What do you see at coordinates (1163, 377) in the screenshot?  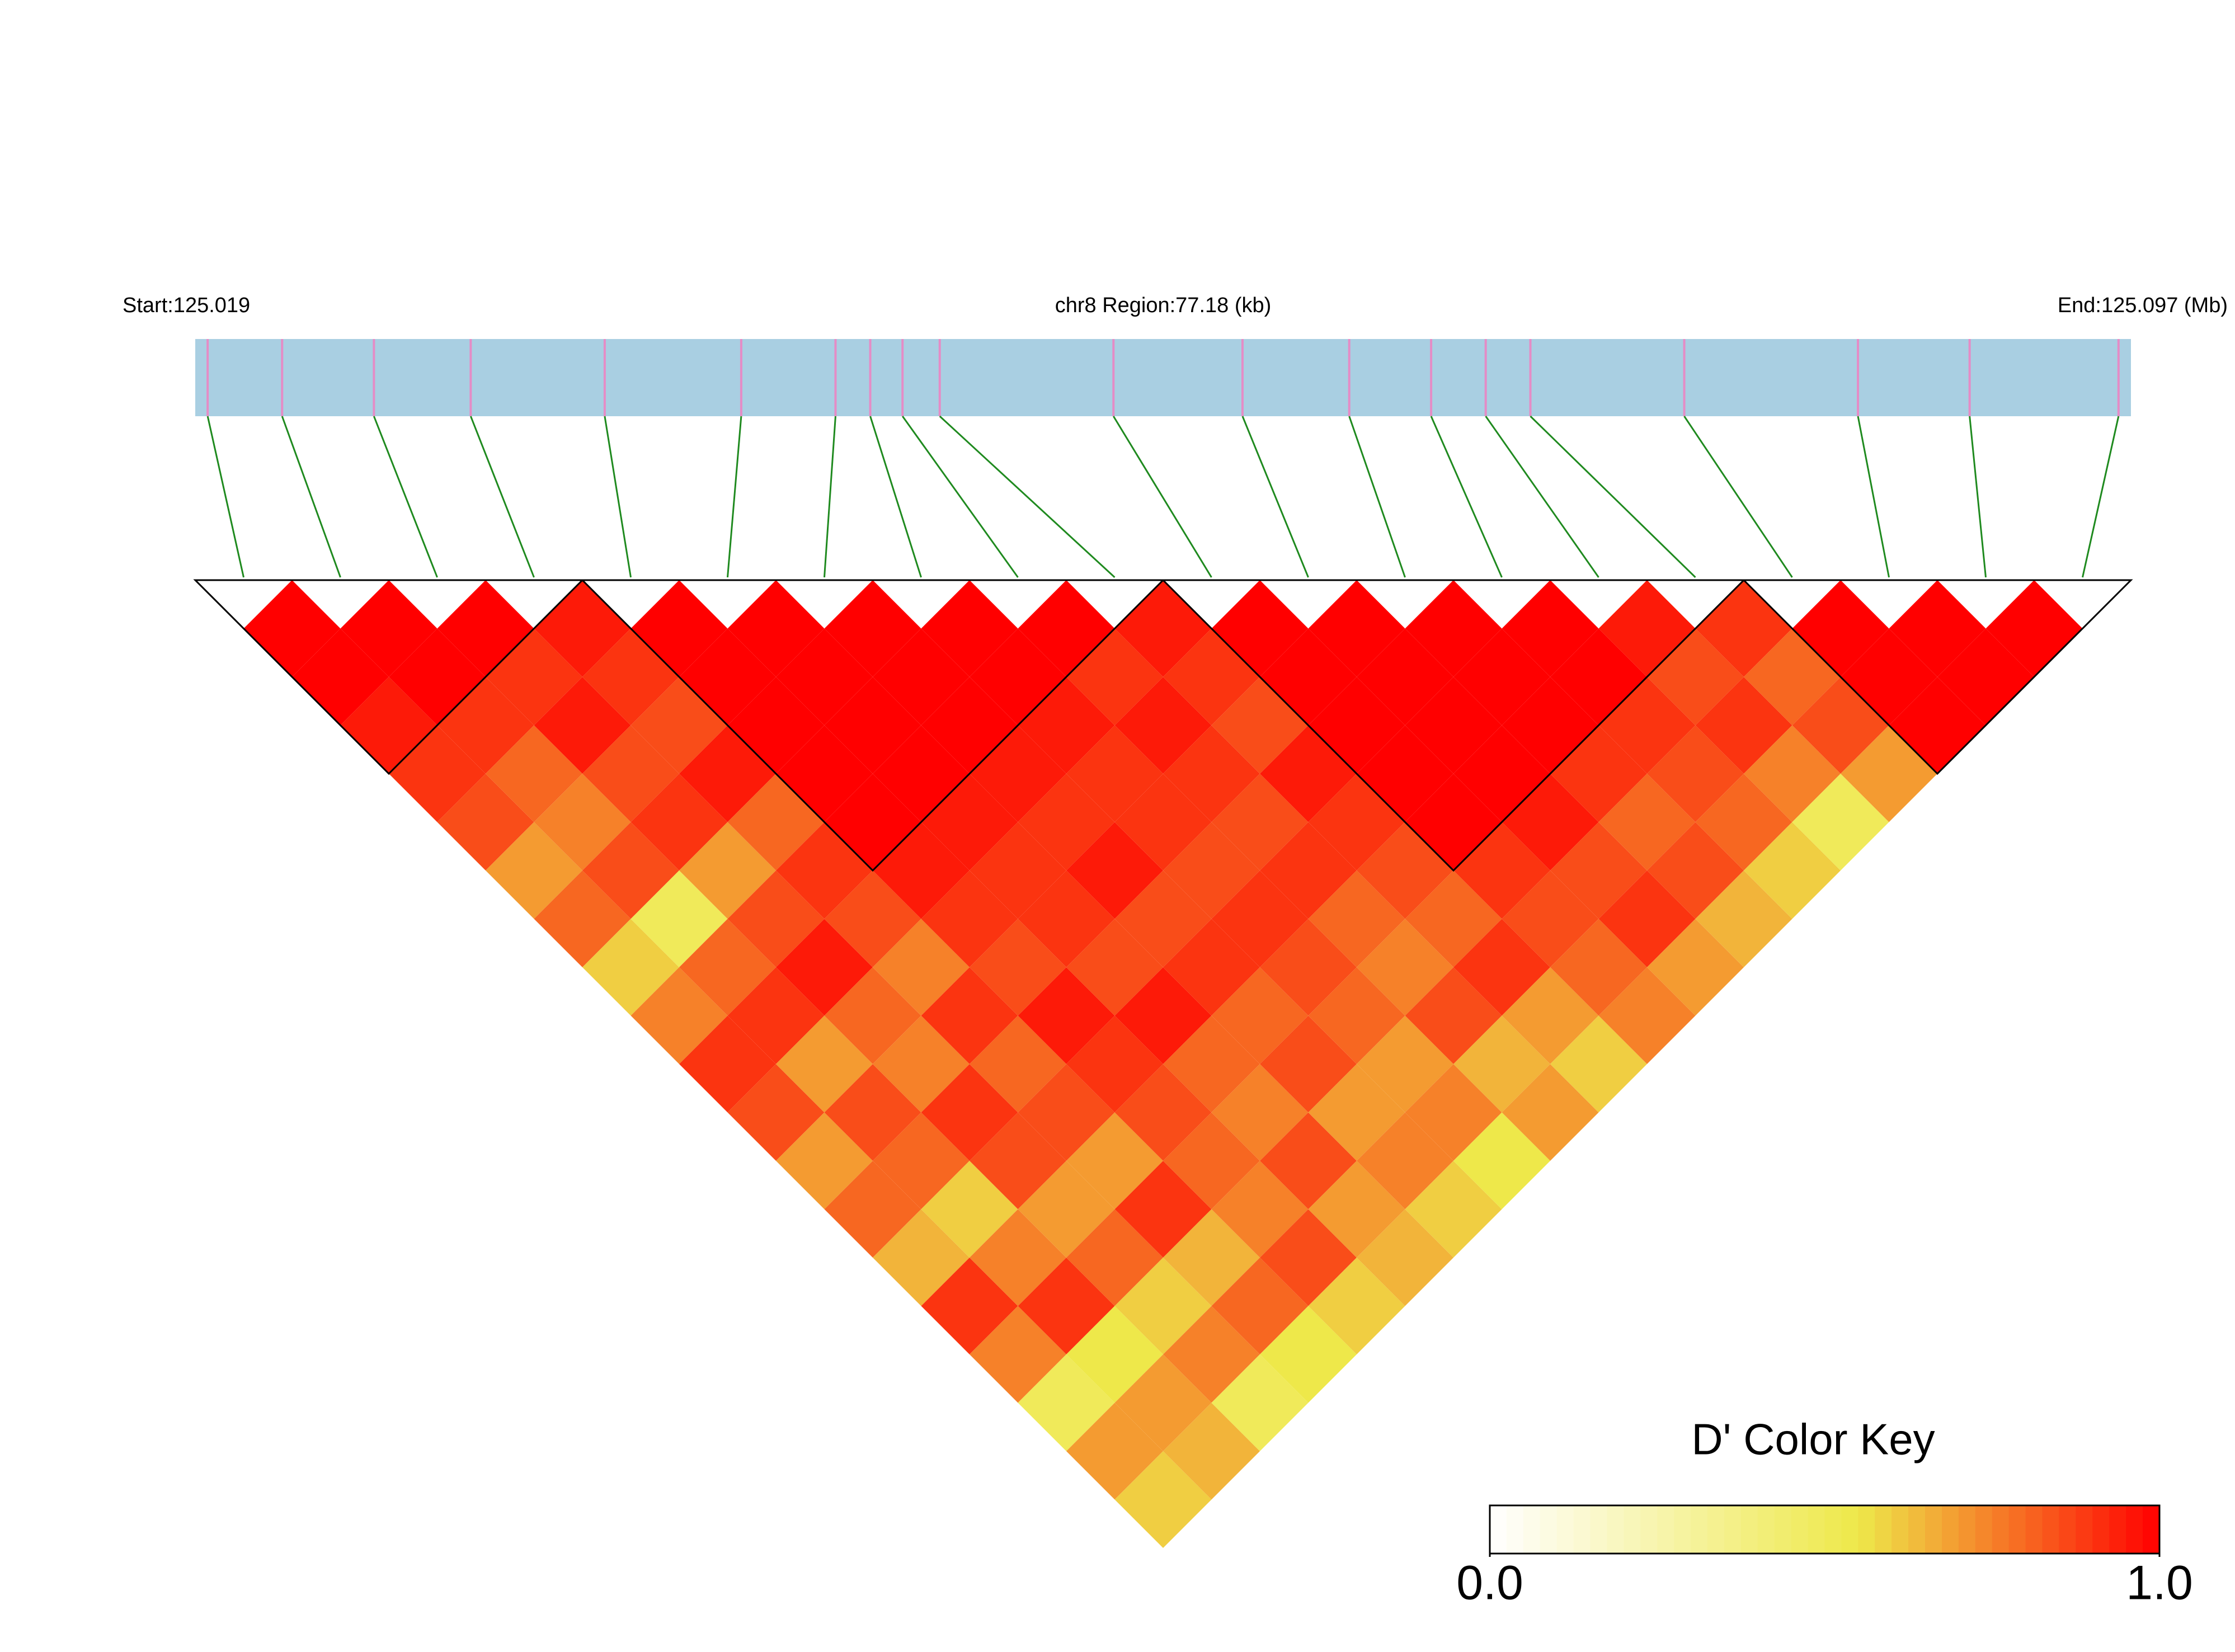 I see `position-bar` at bounding box center [1163, 377].